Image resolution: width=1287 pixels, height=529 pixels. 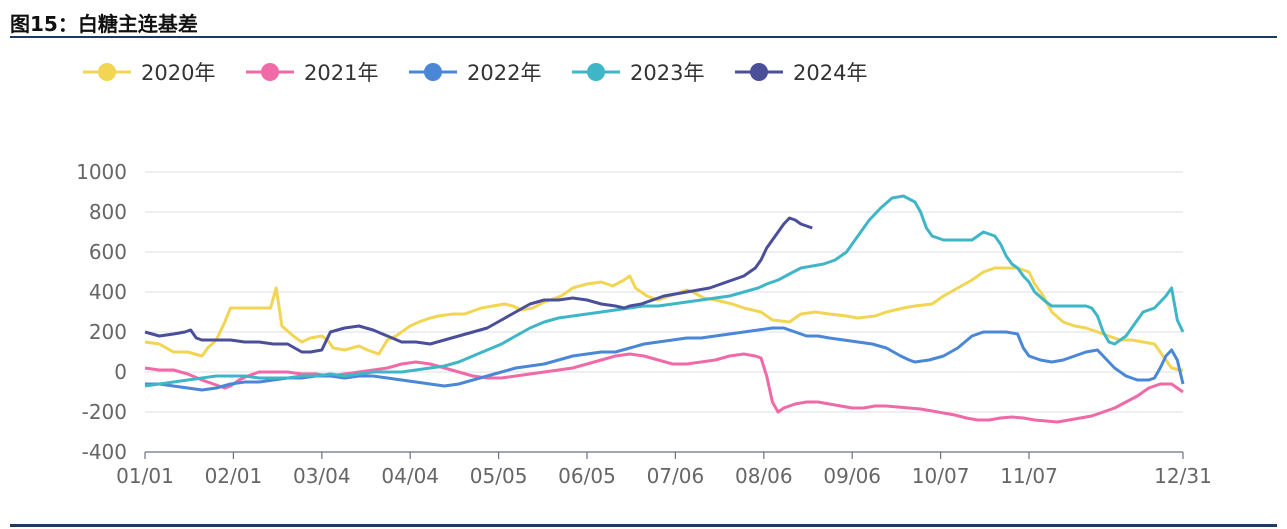 What do you see at coordinates (830, 73) in the screenshot?
I see `legend-label: 2024年` at bounding box center [830, 73].